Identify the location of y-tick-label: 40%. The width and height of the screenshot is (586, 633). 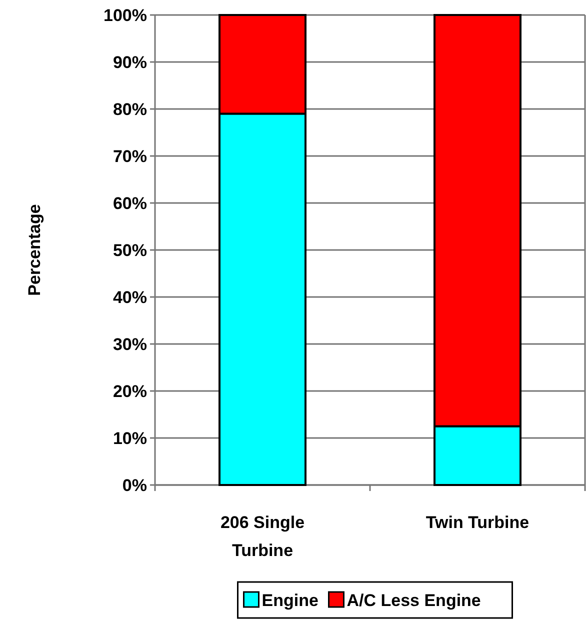
(129, 297).